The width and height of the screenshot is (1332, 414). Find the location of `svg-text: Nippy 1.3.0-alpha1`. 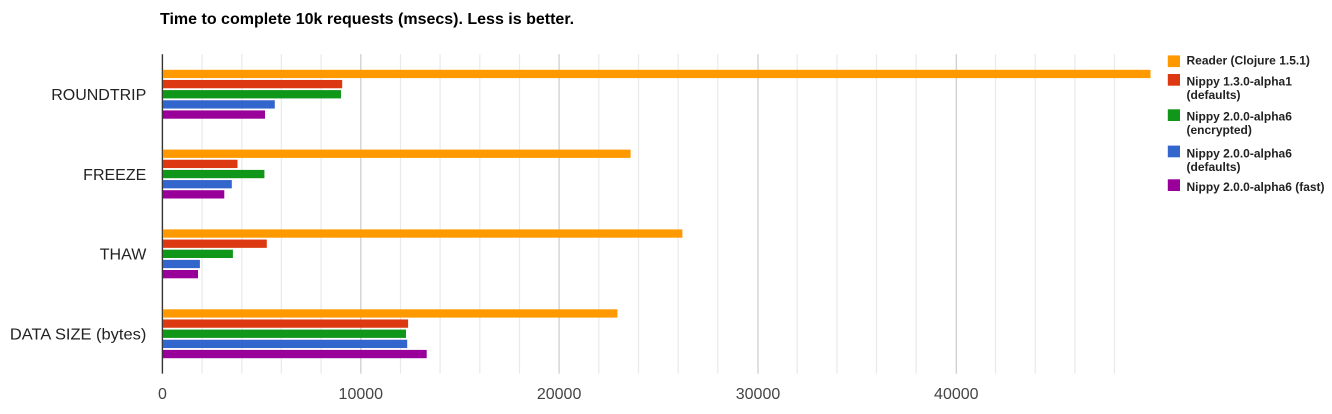

svg-text: Nippy 1.3.0-alpha1 is located at coordinates (1240, 82).